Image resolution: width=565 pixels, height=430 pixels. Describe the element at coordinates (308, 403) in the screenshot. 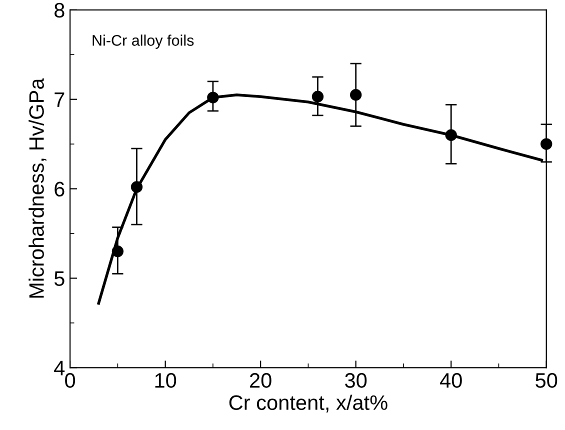

I see `x-axis-title: Cr content, x/at%` at that location.